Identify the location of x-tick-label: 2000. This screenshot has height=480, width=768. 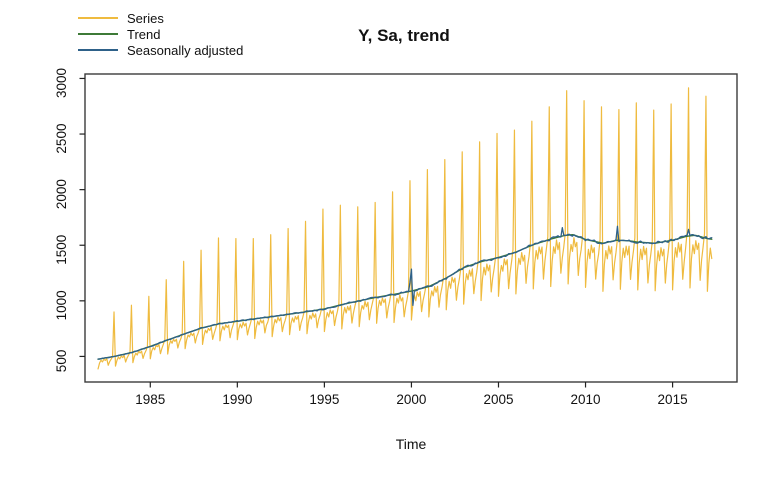
(411, 399).